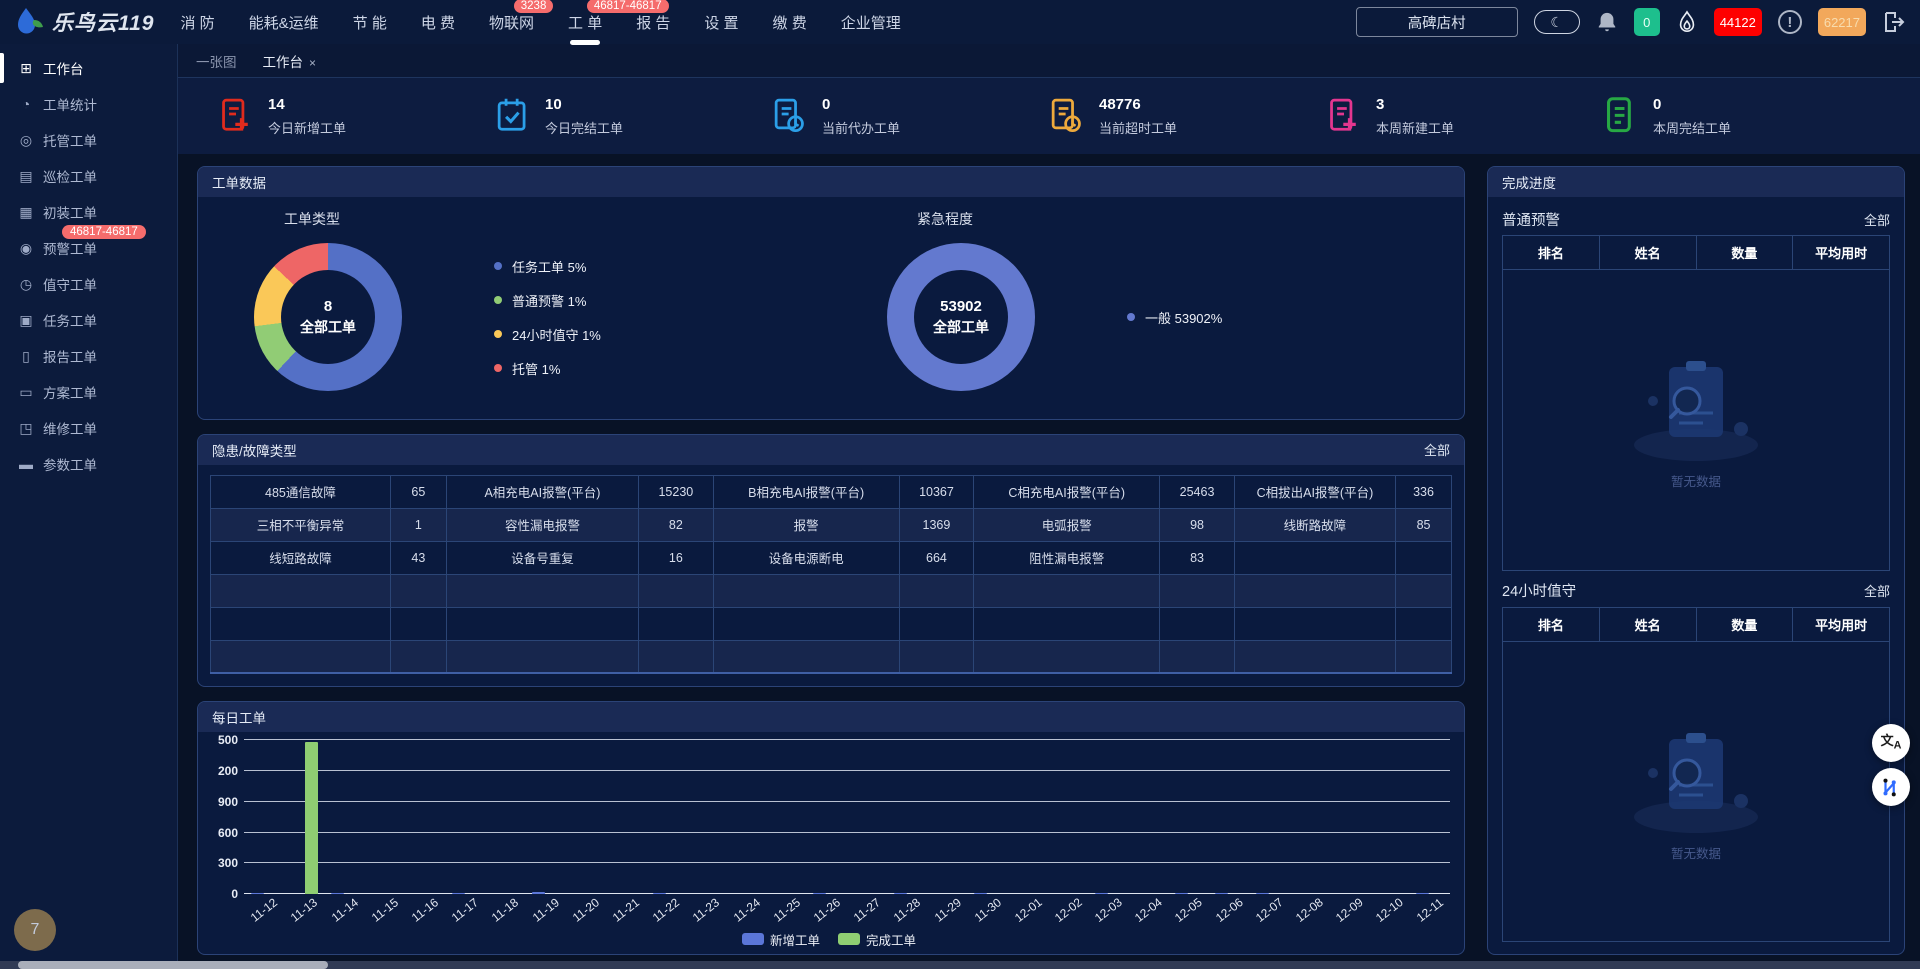  Describe the element at coordinates (216, 62) in the screenshot. I see `tab-一张图: 一张图` at that location.